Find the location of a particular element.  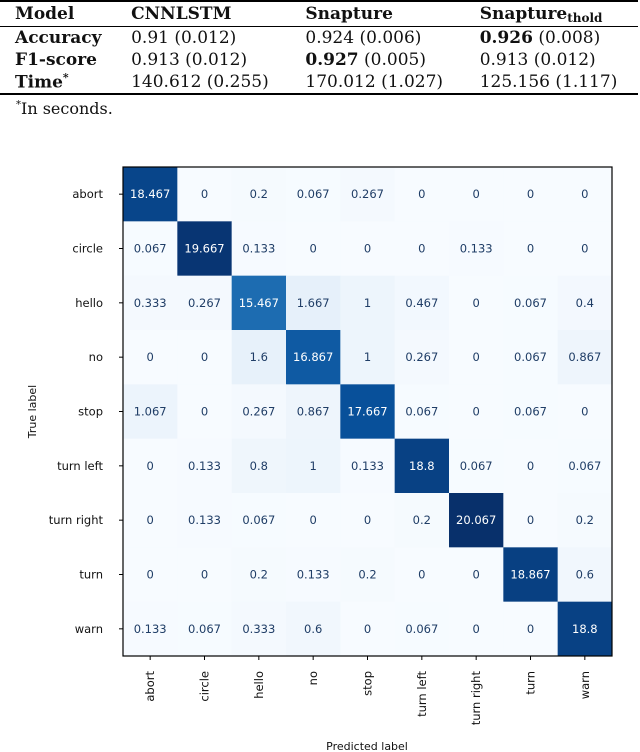

footnote-text: In seconds. is located at coordinates (67, 108).